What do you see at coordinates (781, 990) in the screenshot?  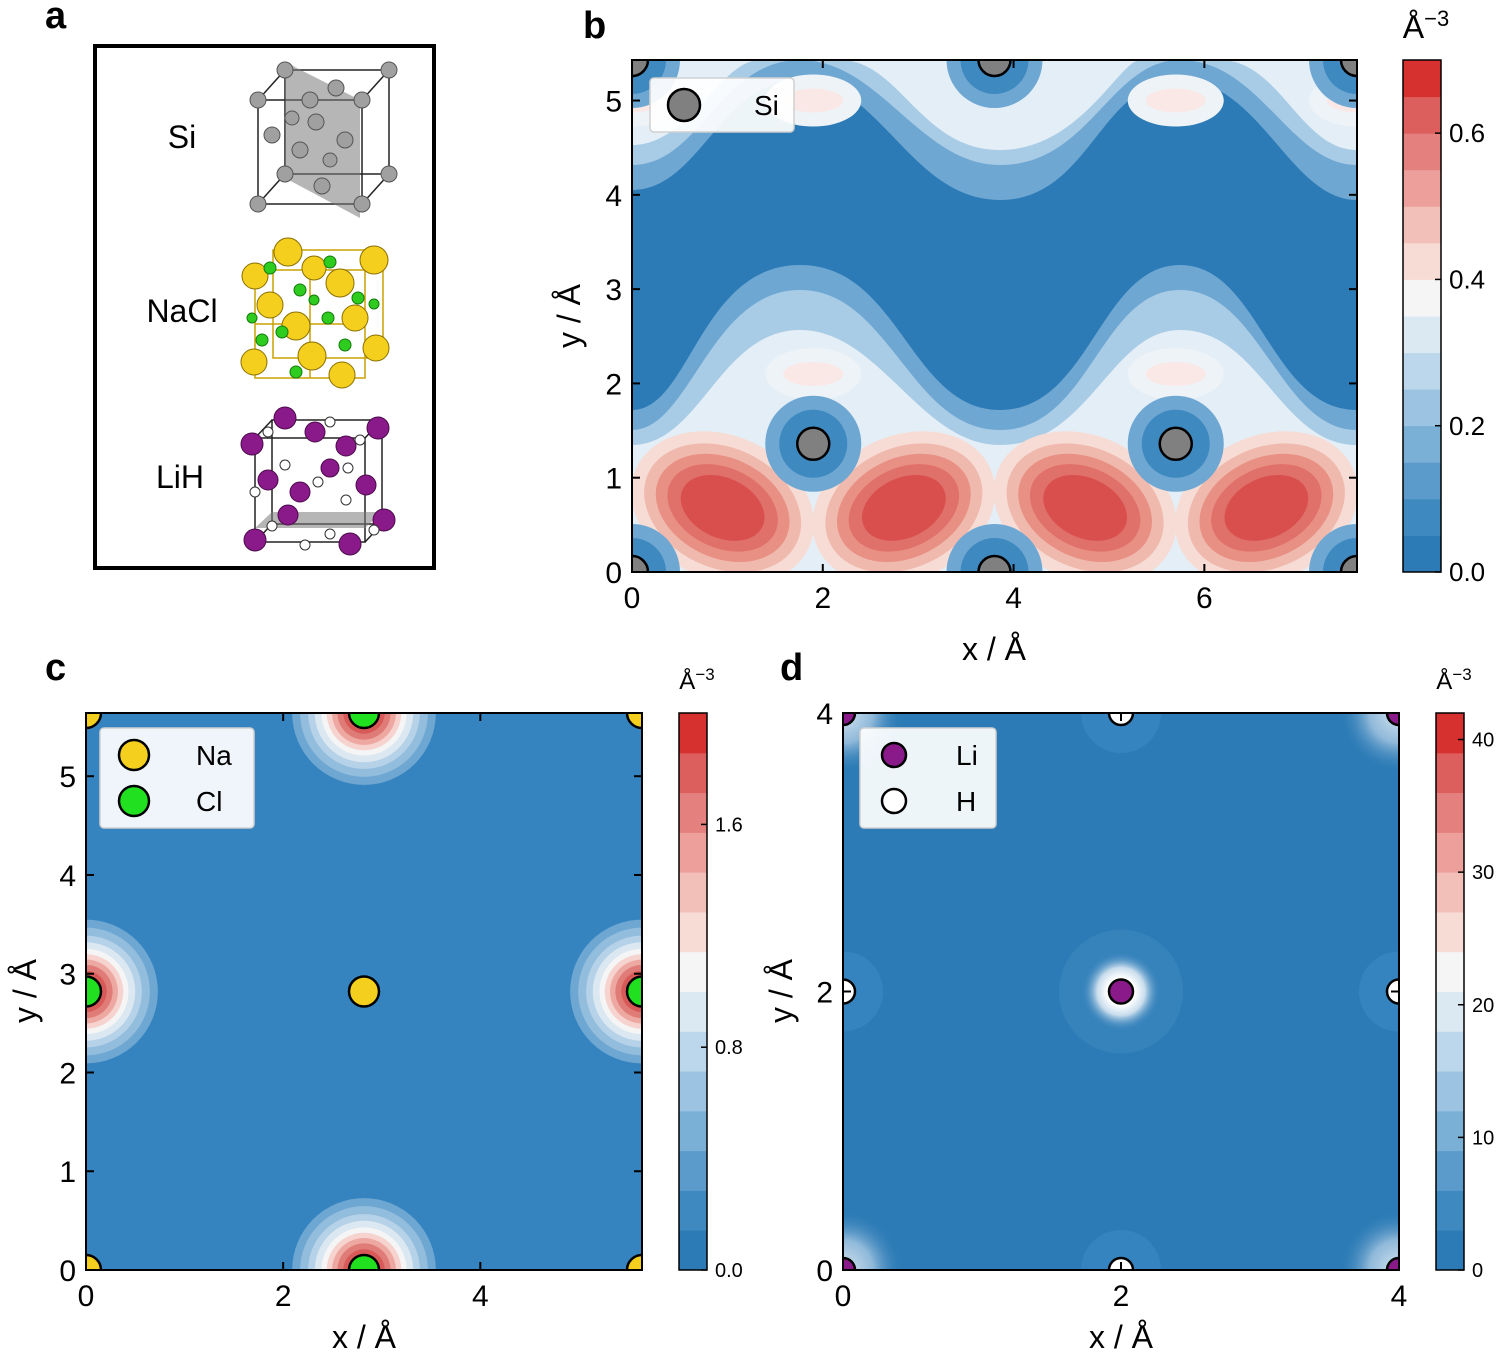 I see `plot-d-ylabel: y / Å` at bounding box center [781, 990].